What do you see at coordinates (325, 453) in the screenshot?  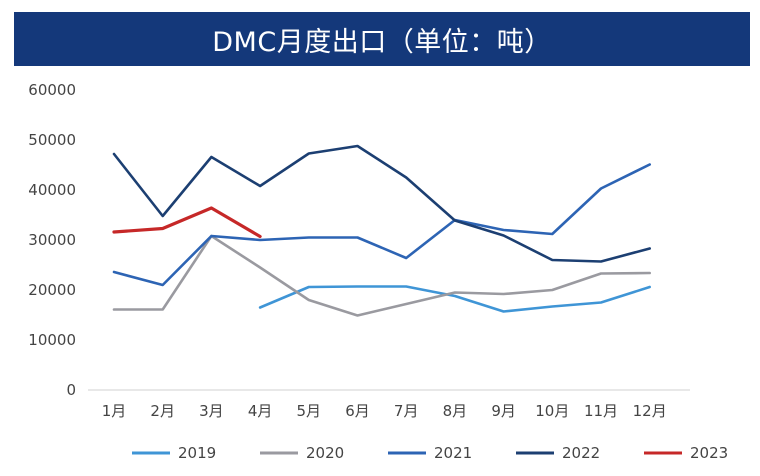 I see `legend-label-2020: 2020` at bounding box center [325, 453].